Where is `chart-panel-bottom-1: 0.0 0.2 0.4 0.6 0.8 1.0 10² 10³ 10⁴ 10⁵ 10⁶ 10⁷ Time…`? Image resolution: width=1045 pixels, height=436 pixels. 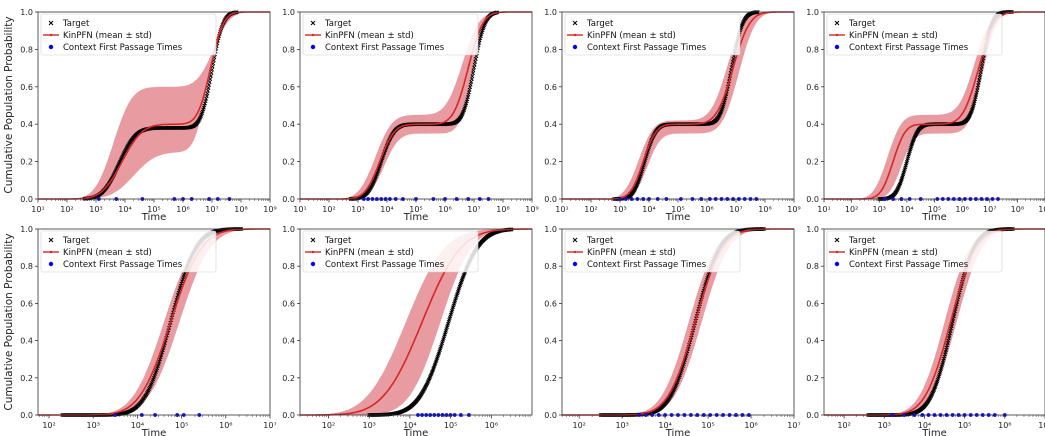
chart-panel-bottom-1: 0.0 0.2 0.4 0.6 0.8 1.0 10² 10³ 10⁴ 10⁵ 10⁶ 10⁷ Time… is located at coordinates (148, 330).